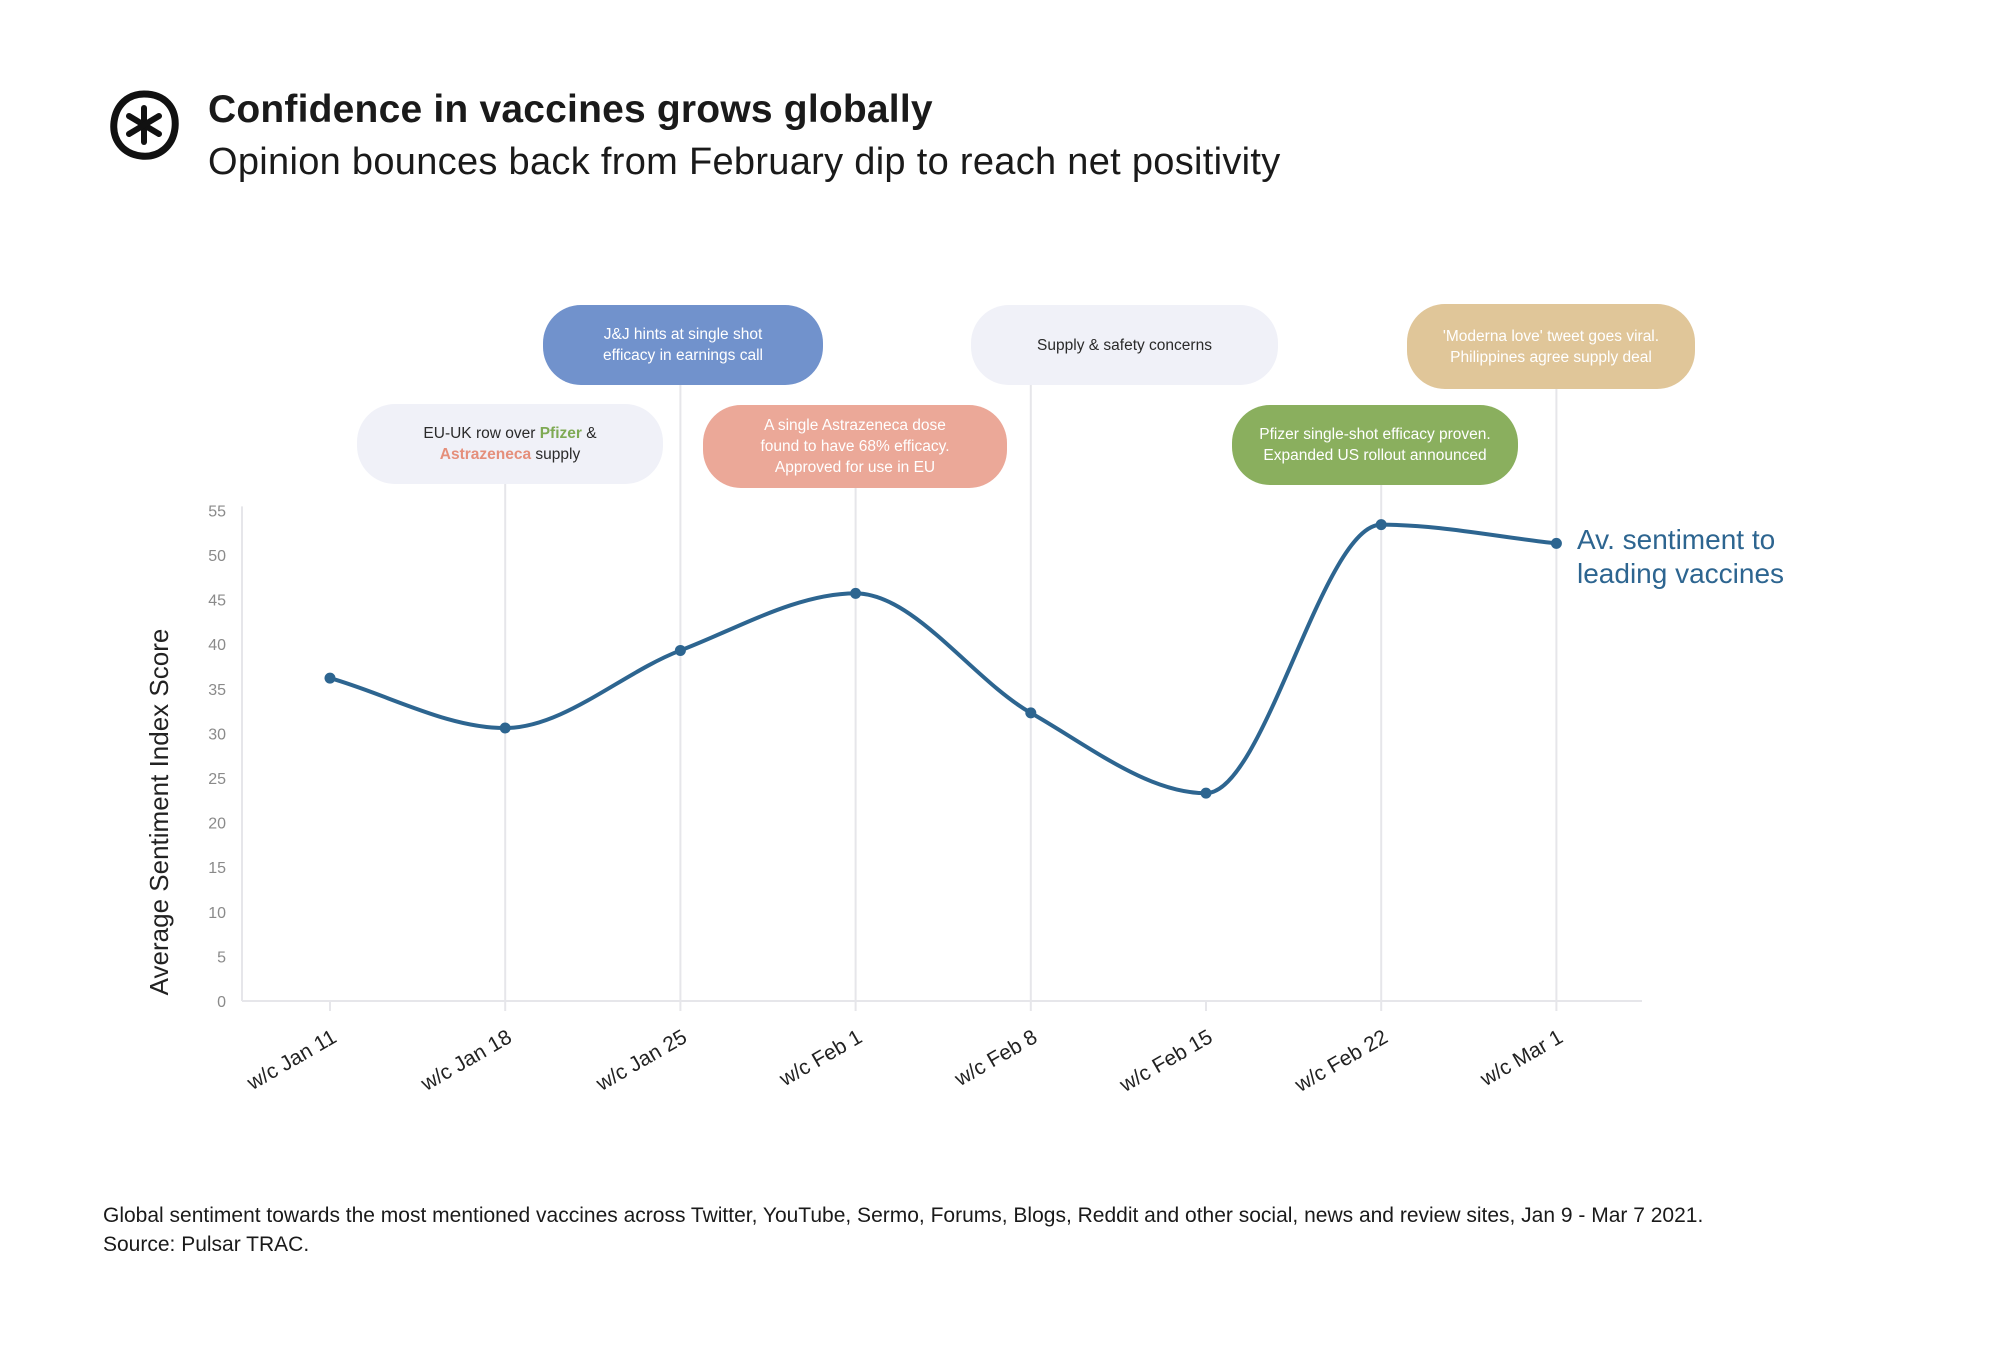  I want to click on y-tick-label: 35, so click(217, 690).